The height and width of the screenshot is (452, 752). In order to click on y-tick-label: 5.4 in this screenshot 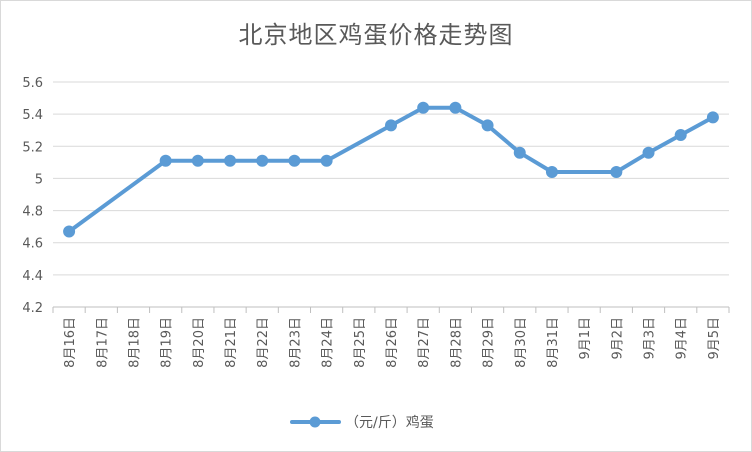, I will do `click(32, 115)`.